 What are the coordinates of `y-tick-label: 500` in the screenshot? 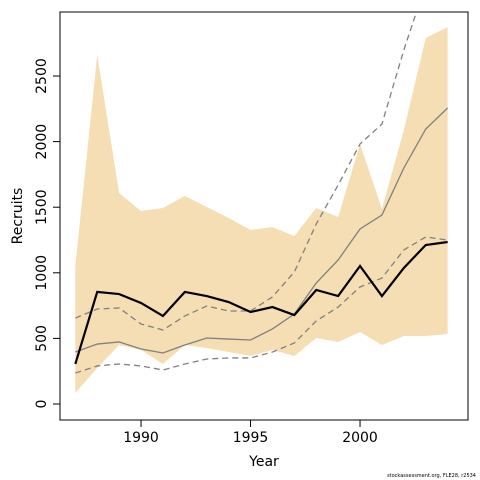 It's located at (42, 338).